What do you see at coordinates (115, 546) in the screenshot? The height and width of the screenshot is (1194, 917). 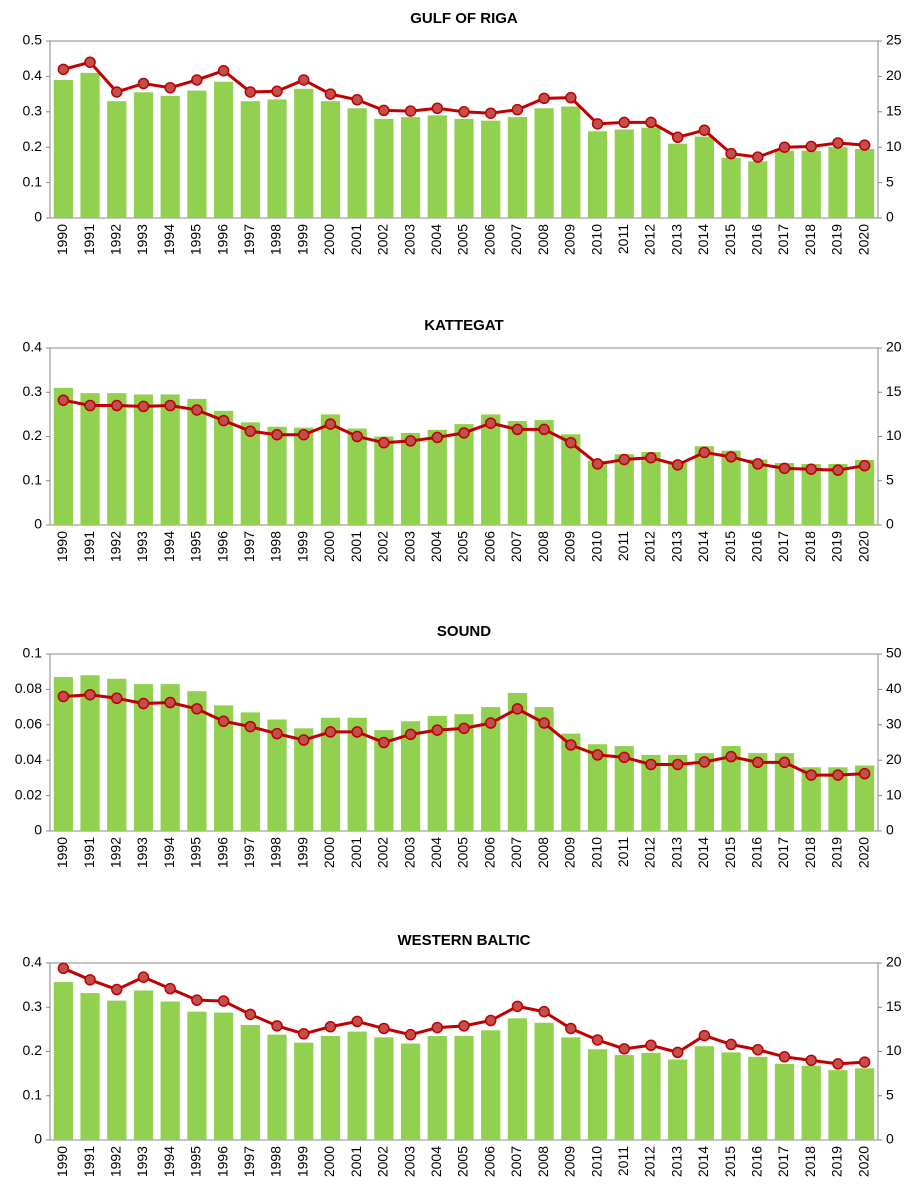 I see `x-tick-label: 1992` at bounding box center [115, 546].